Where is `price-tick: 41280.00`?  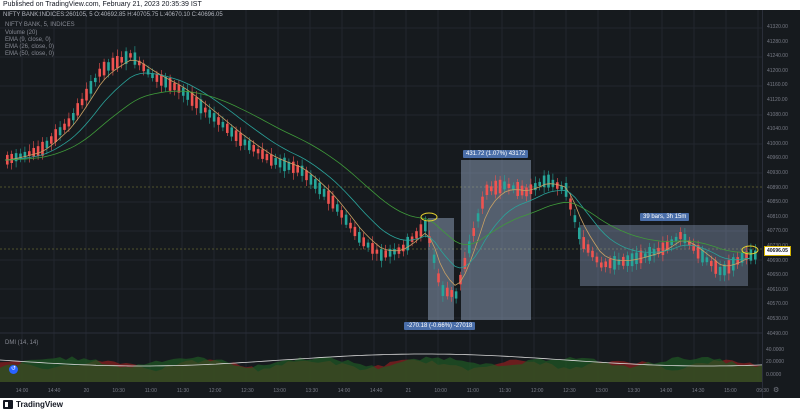 price-tick: 41280.00 is located at coordinates (777, 41).